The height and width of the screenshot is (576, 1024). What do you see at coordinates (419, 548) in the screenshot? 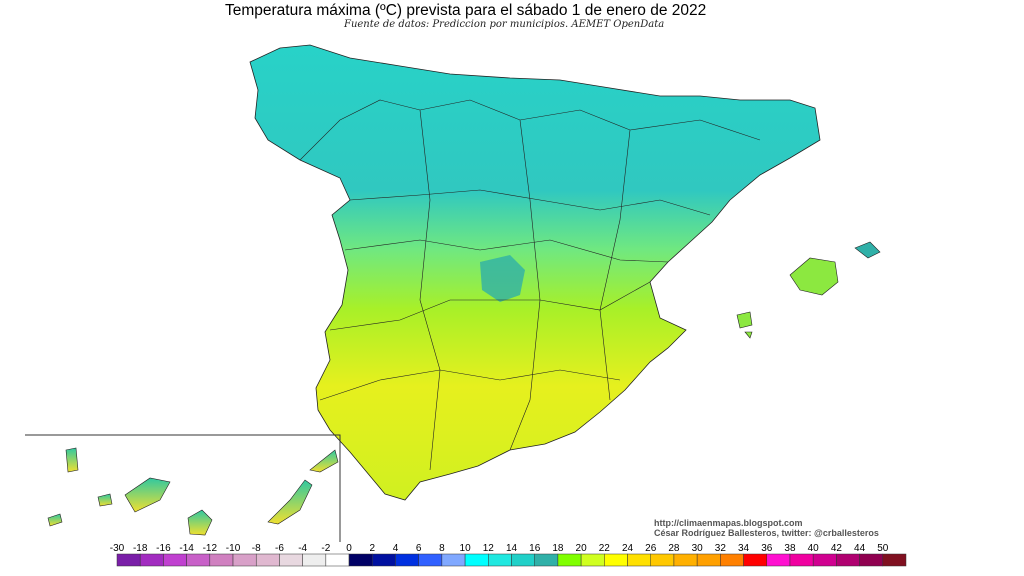
I see `legend-label: 6` at bounding box center [419, 548].